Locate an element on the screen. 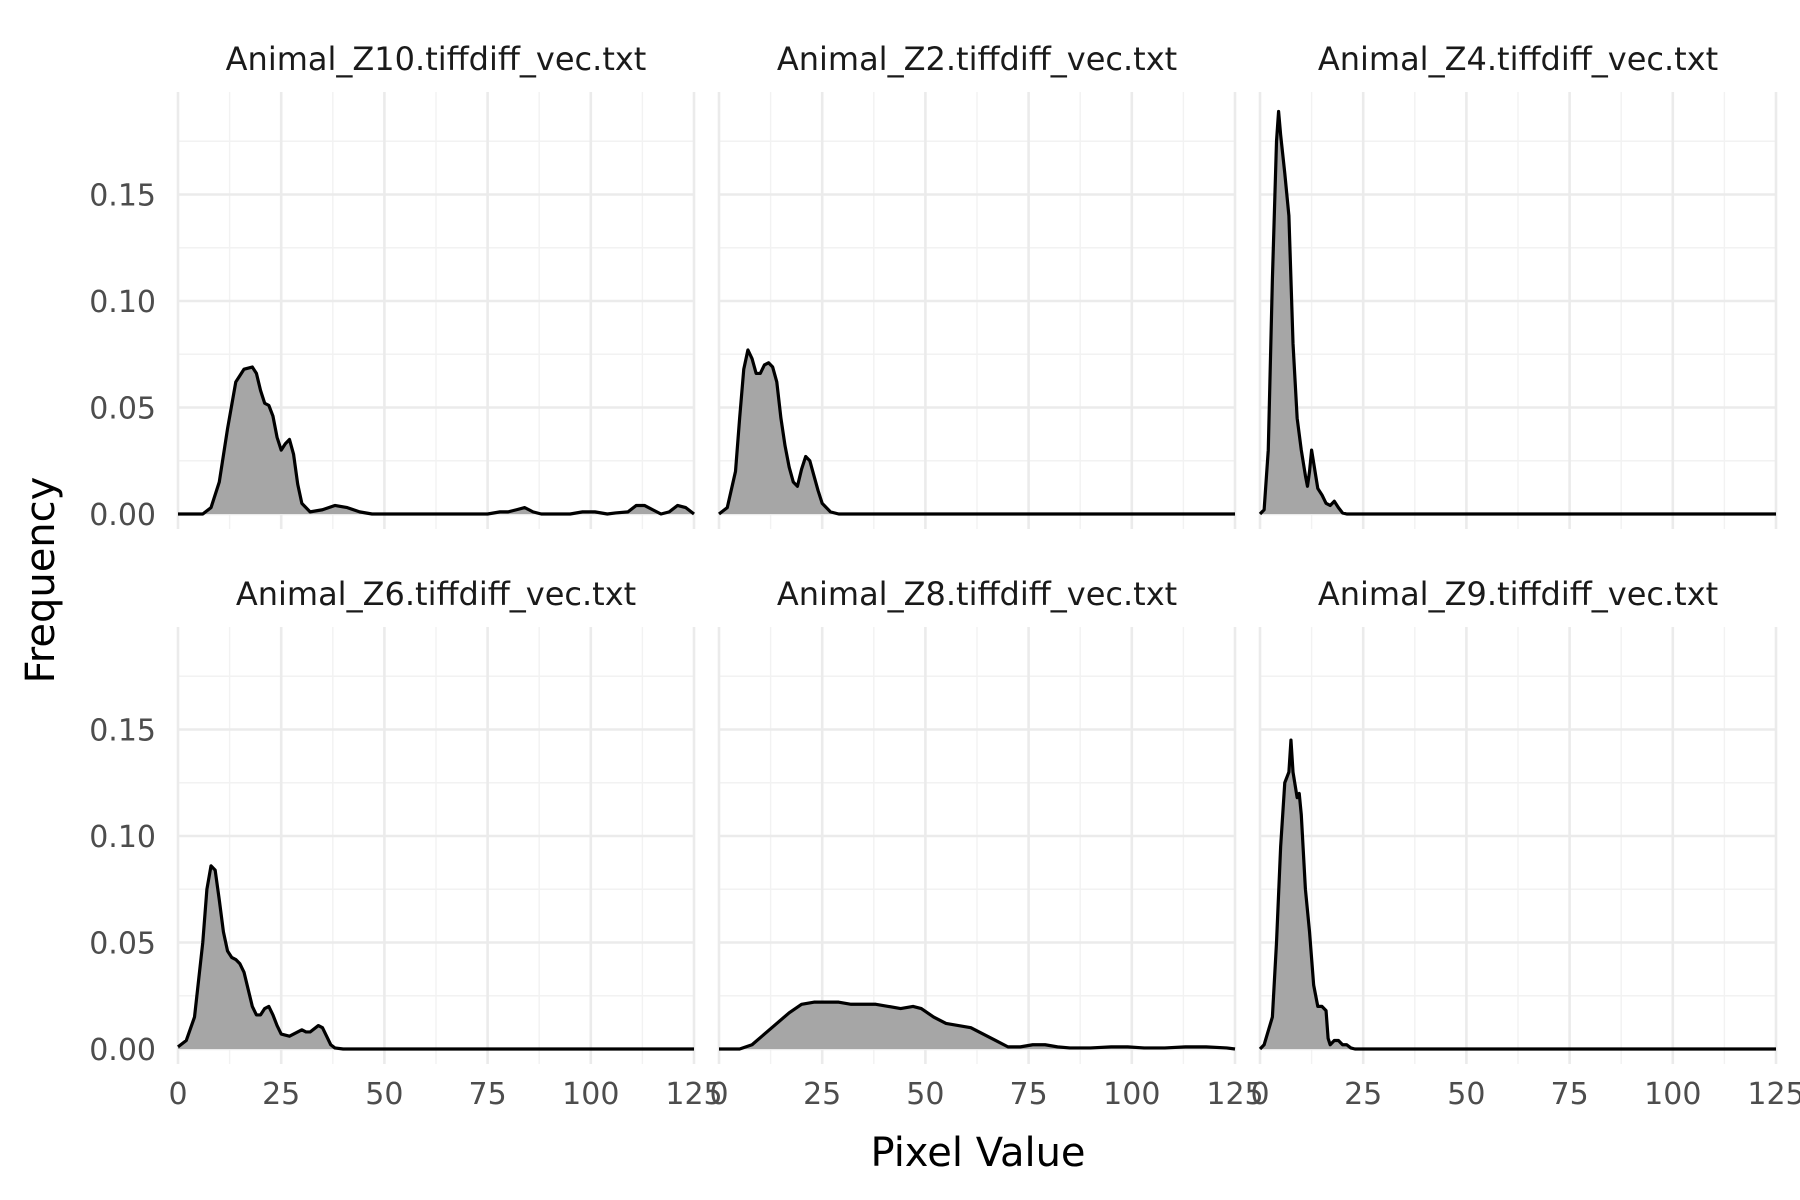 This screenshot has width=1800, height=1200. facet-panel: Animal_Z9.tiffdiff_vec.txt is located at coordinates (1518, 819).